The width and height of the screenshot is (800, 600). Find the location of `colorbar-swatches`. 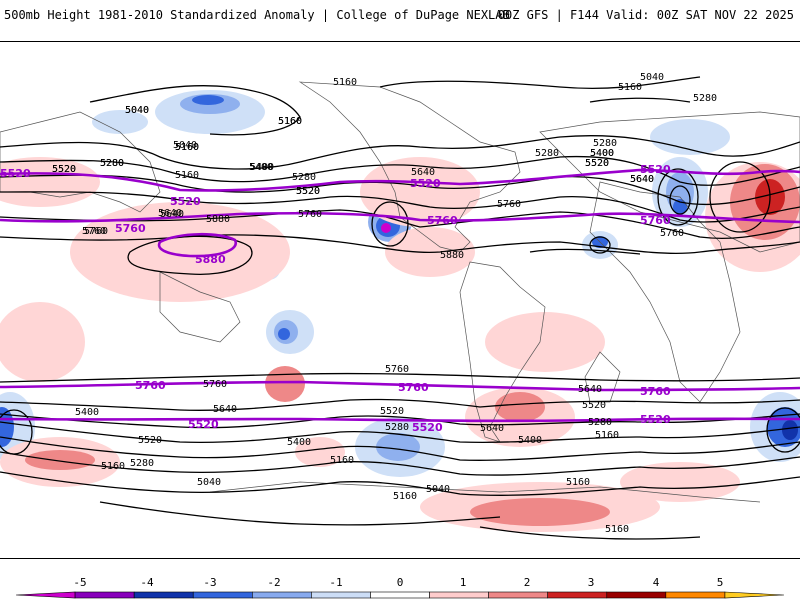

colorbar-swatches is located at coordinates (400, 595).